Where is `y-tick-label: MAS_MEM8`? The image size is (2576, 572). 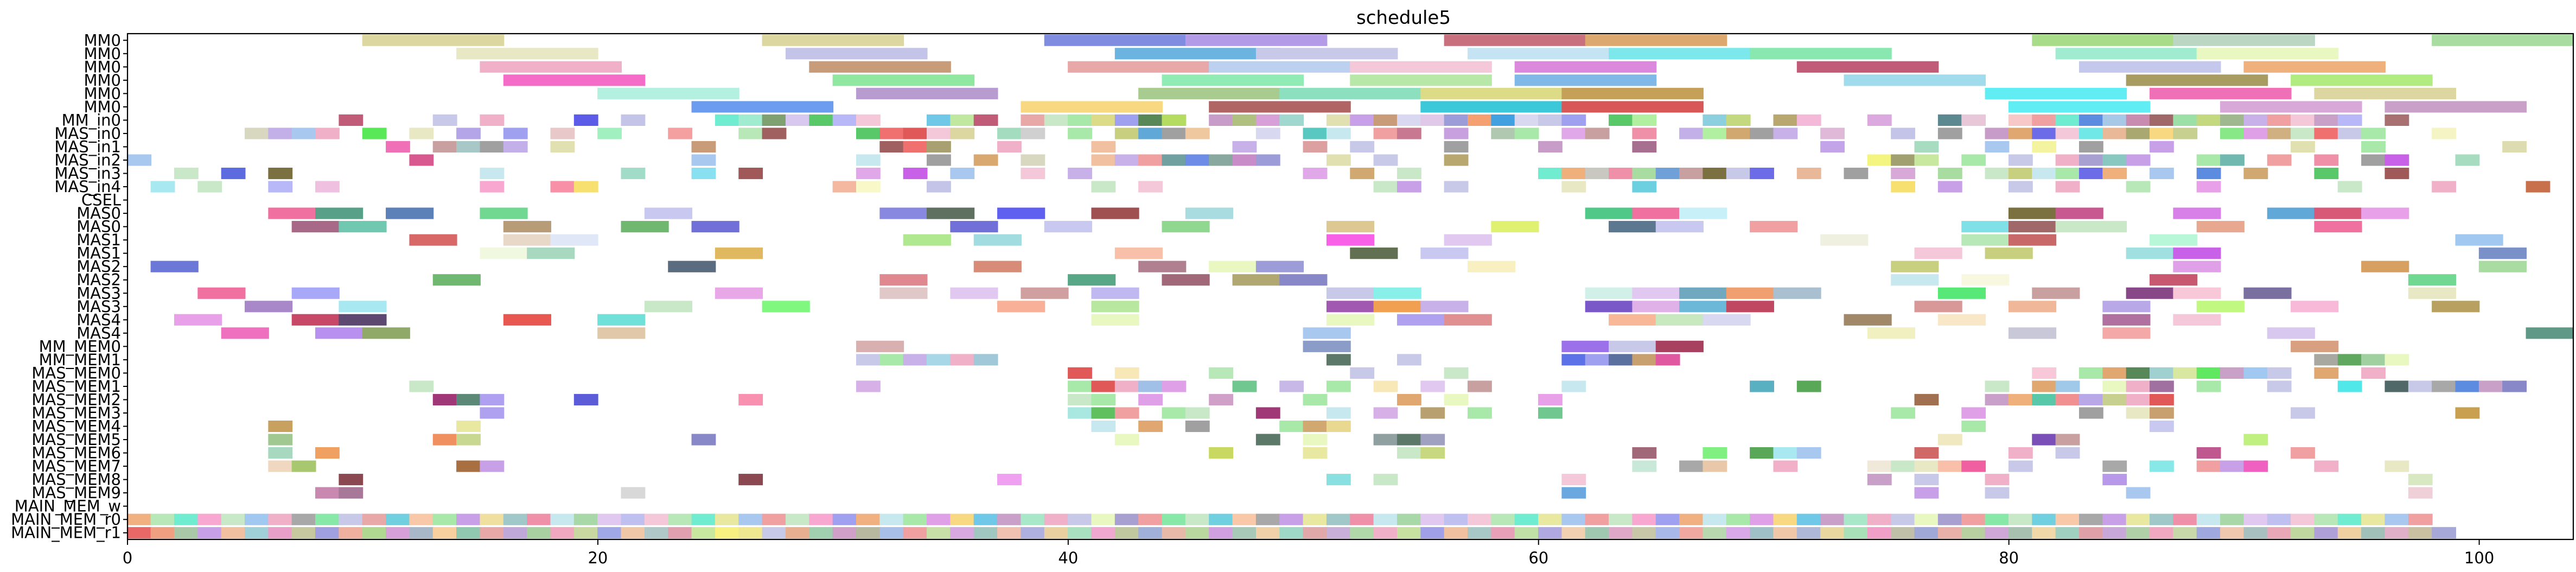
y-tick-label: MAS_MEM8 is located at coordinates (76, 480).